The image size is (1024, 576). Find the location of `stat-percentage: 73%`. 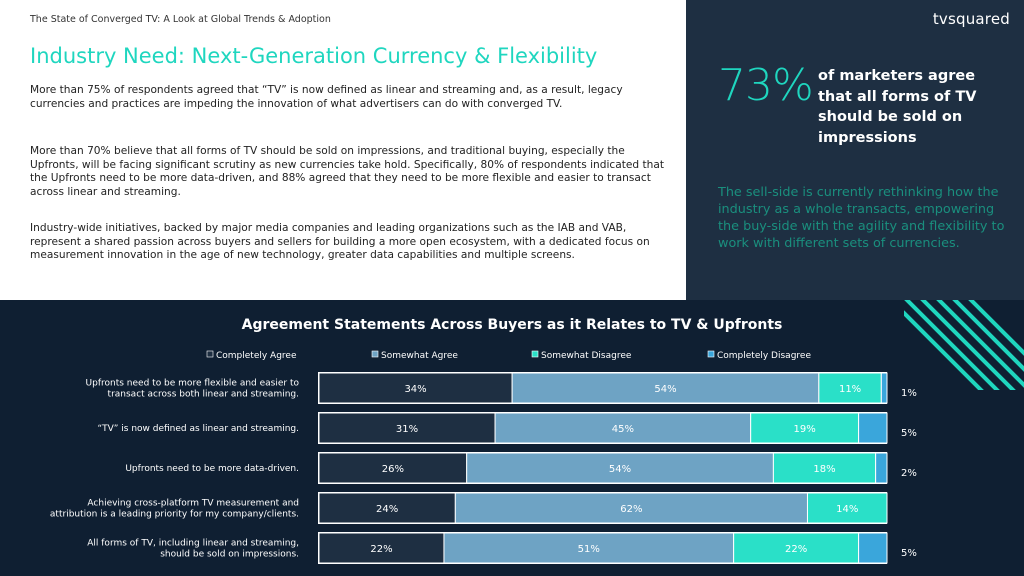

stat-percentage: 73% is located at coordinates (766, 85).